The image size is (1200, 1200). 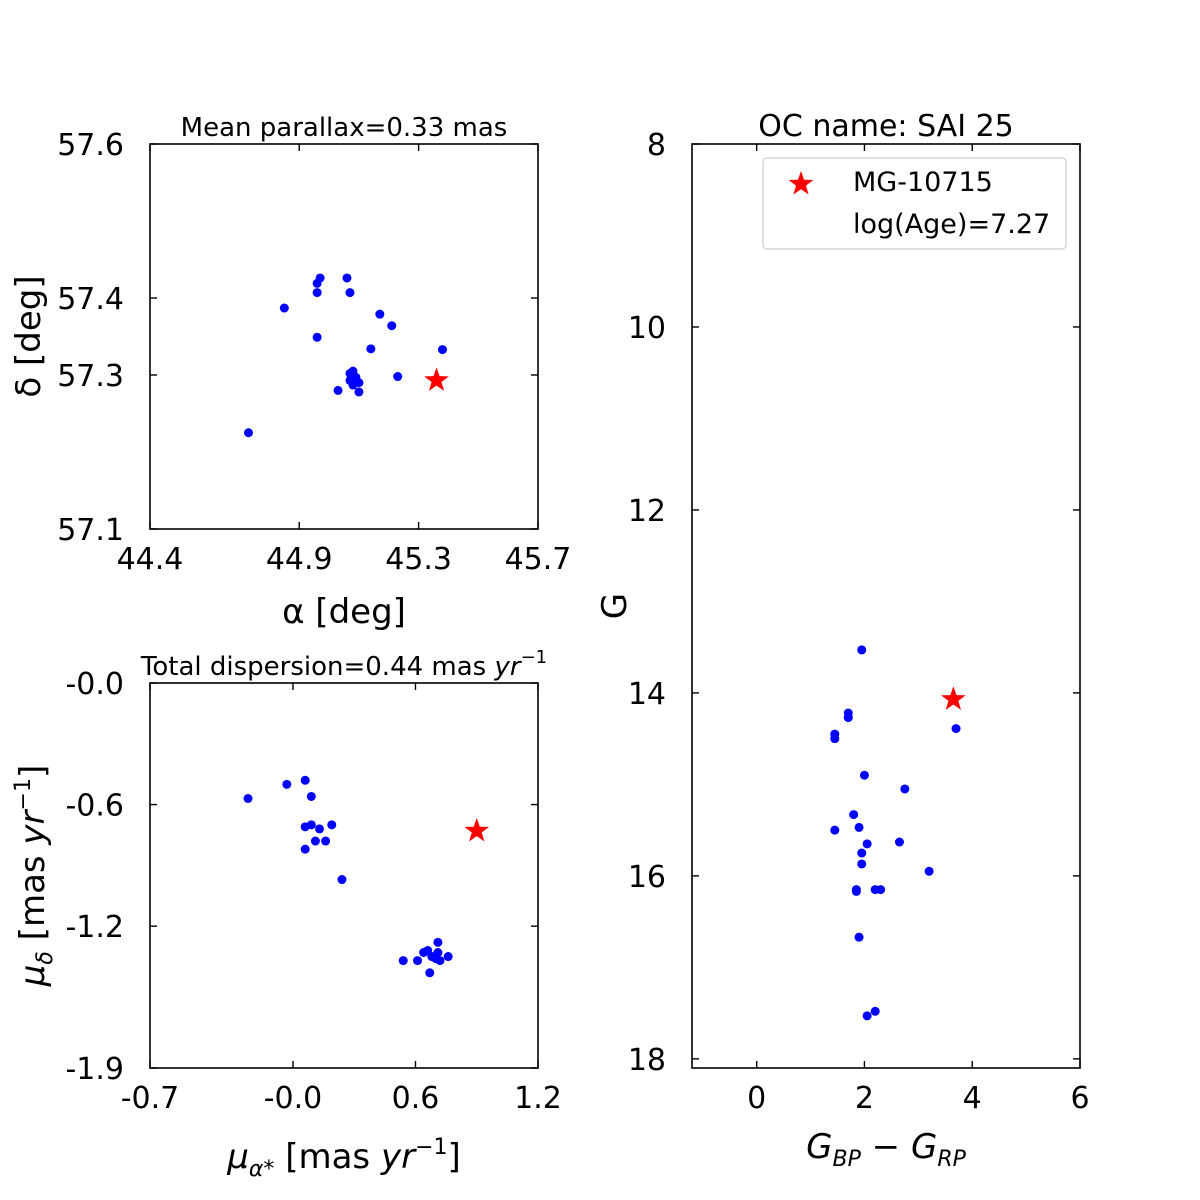 What do you see at coordinates (150, 1098) in the screenshot?
I see `x-tick-label: -0.7` at bounding box center [150, 1098].